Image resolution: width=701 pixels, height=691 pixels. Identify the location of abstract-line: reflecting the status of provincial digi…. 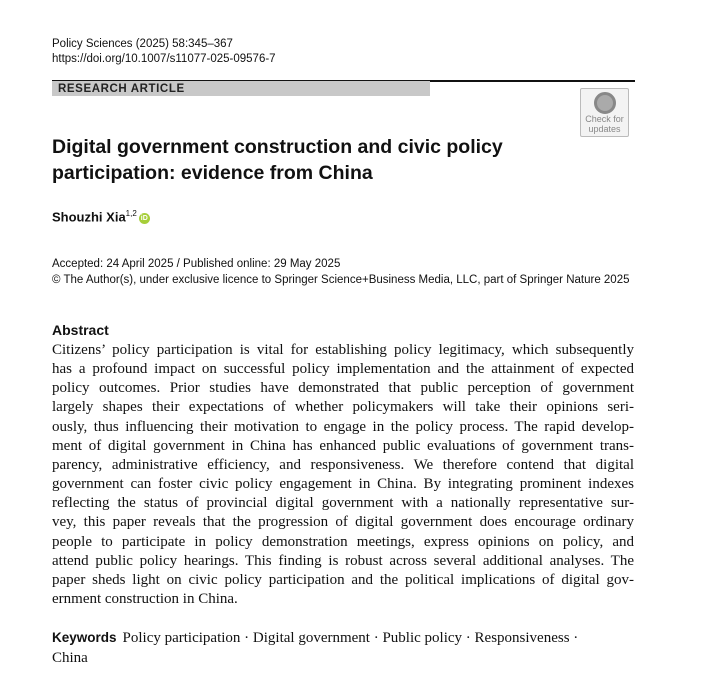
(343, 503).